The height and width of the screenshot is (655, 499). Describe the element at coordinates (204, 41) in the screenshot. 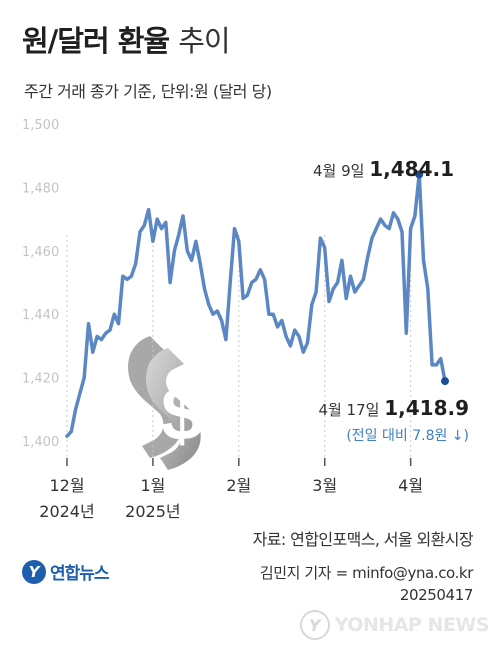

I see `title-light: 추이` at that location.